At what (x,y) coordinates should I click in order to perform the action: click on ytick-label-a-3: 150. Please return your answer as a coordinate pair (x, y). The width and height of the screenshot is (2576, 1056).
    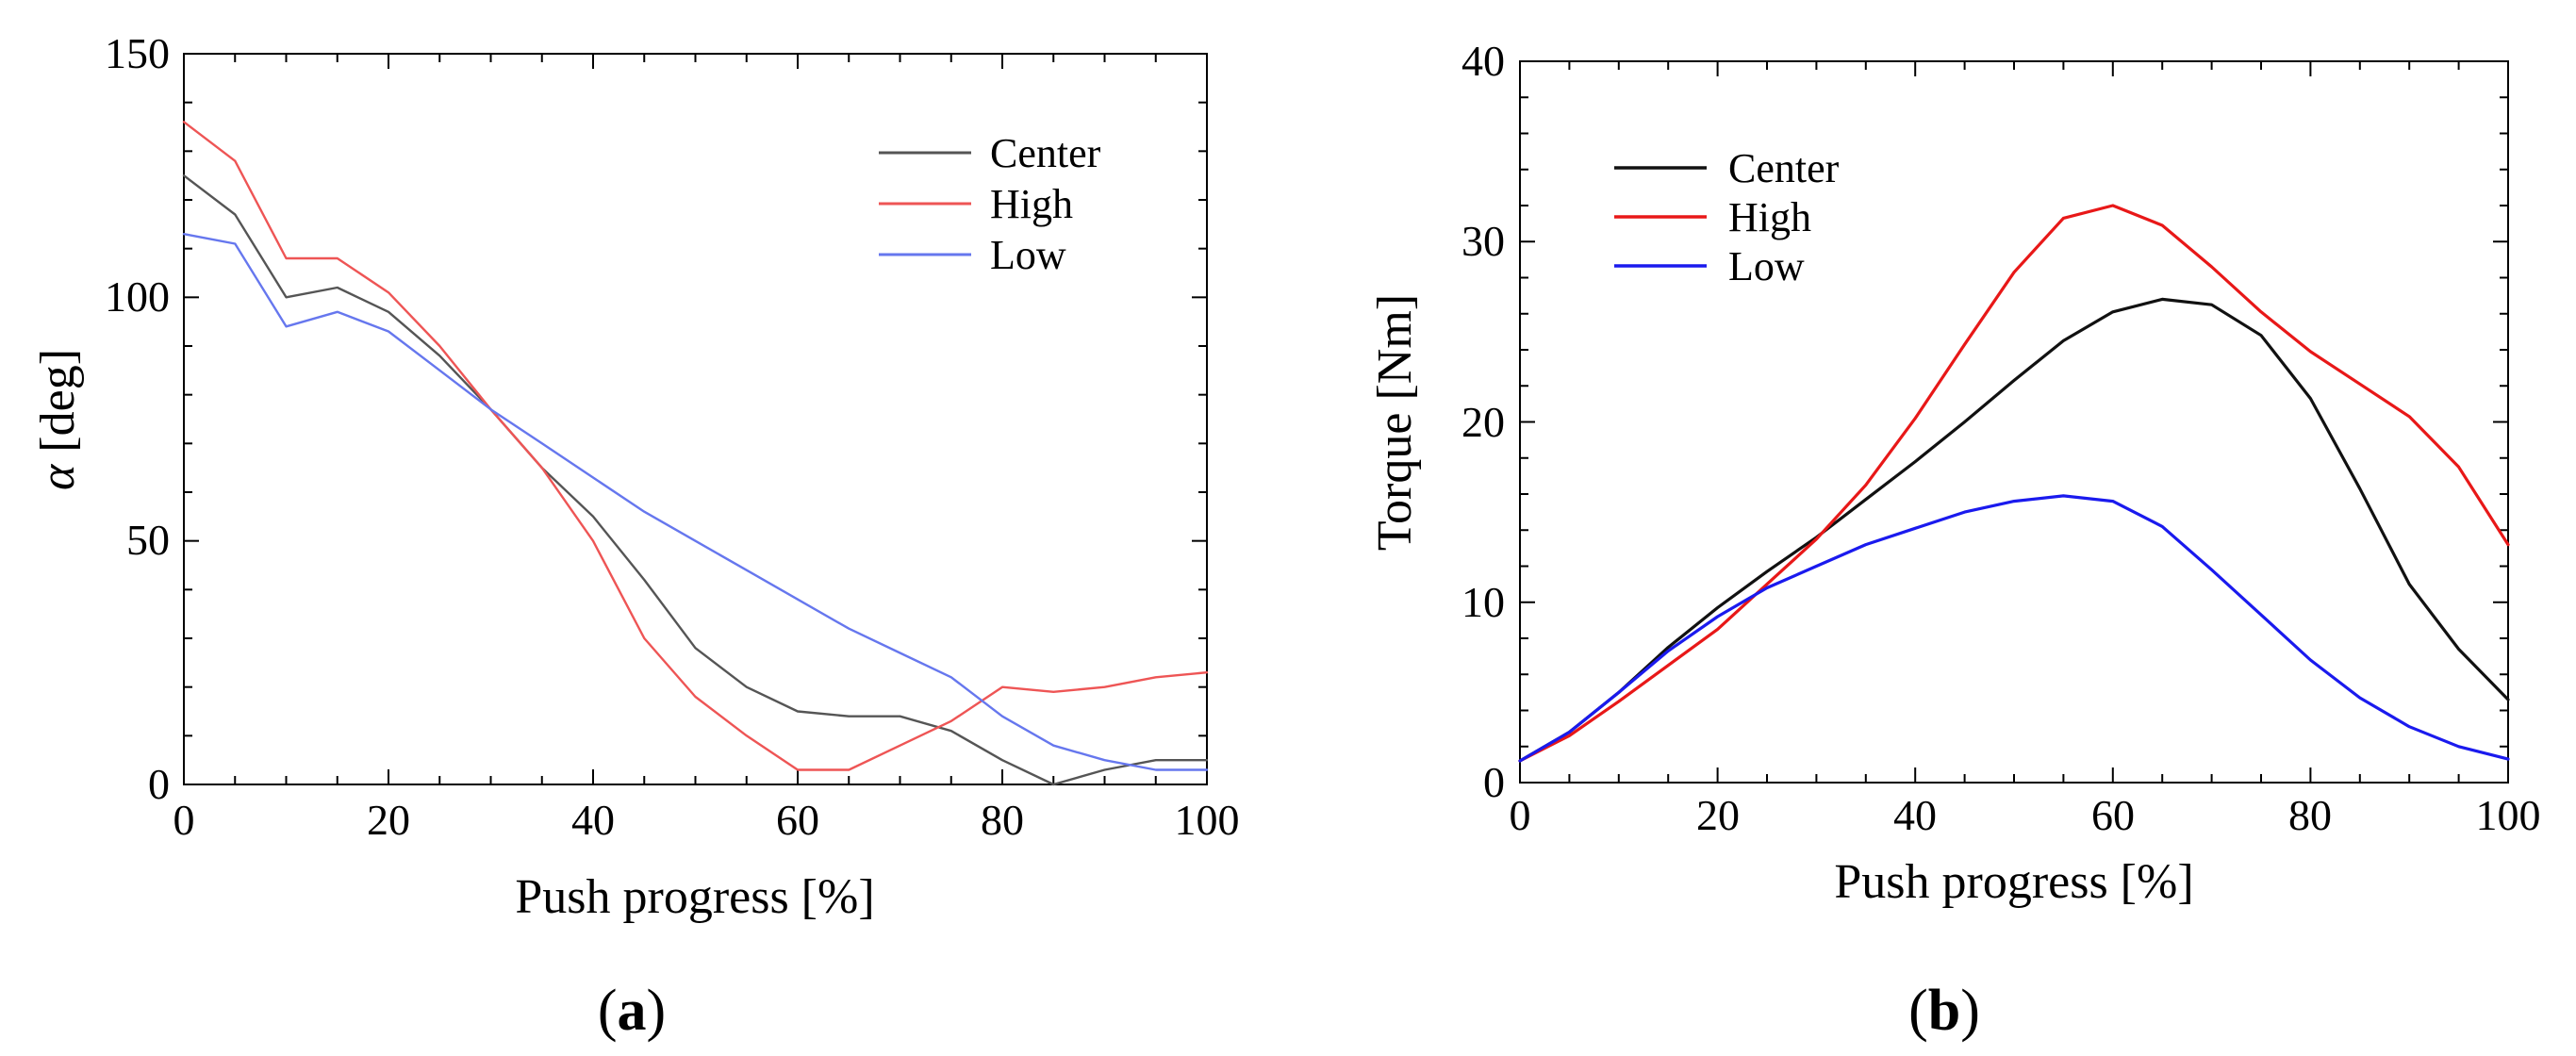
    Looking at the image, I should click on (137, 53).